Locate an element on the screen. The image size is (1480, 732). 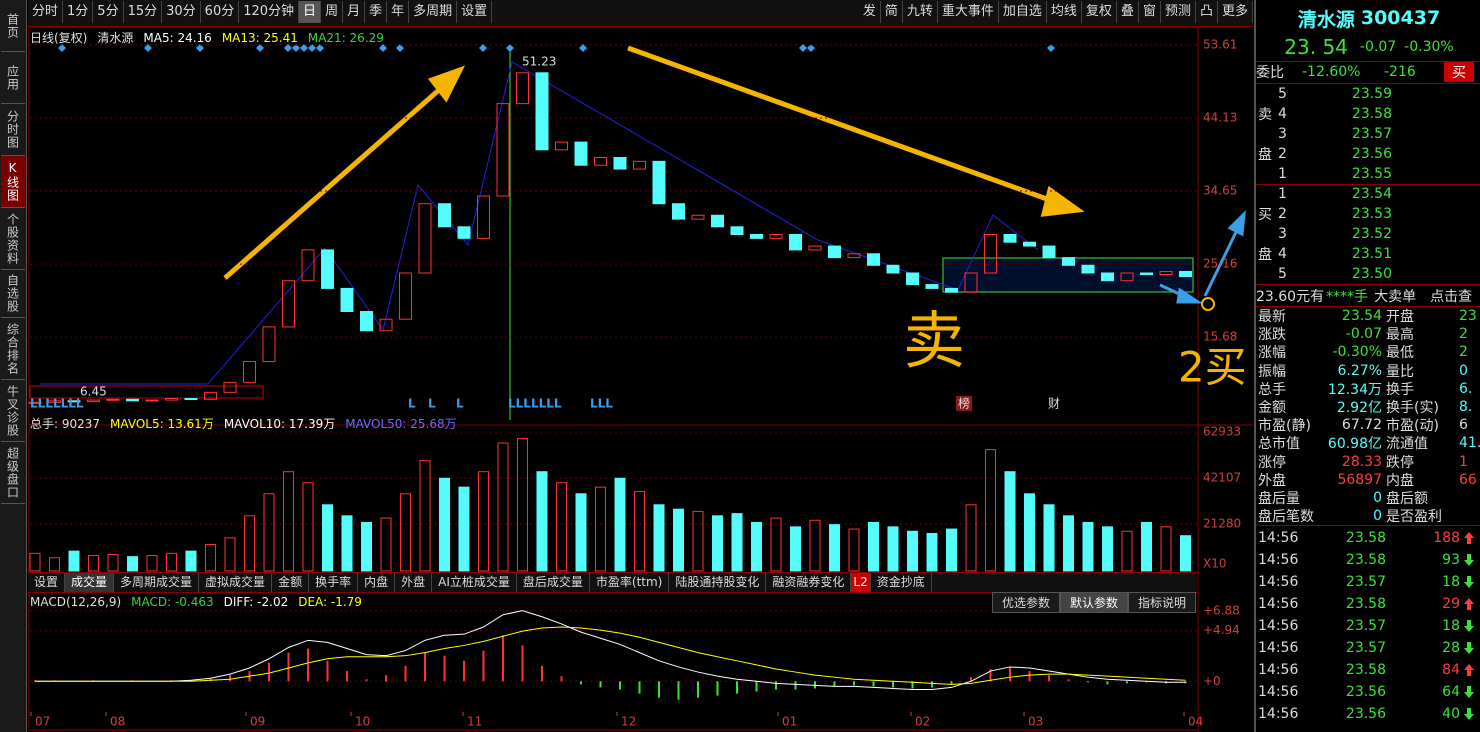
sidebar-item: 自选股 is located at coordinates (13, 294).